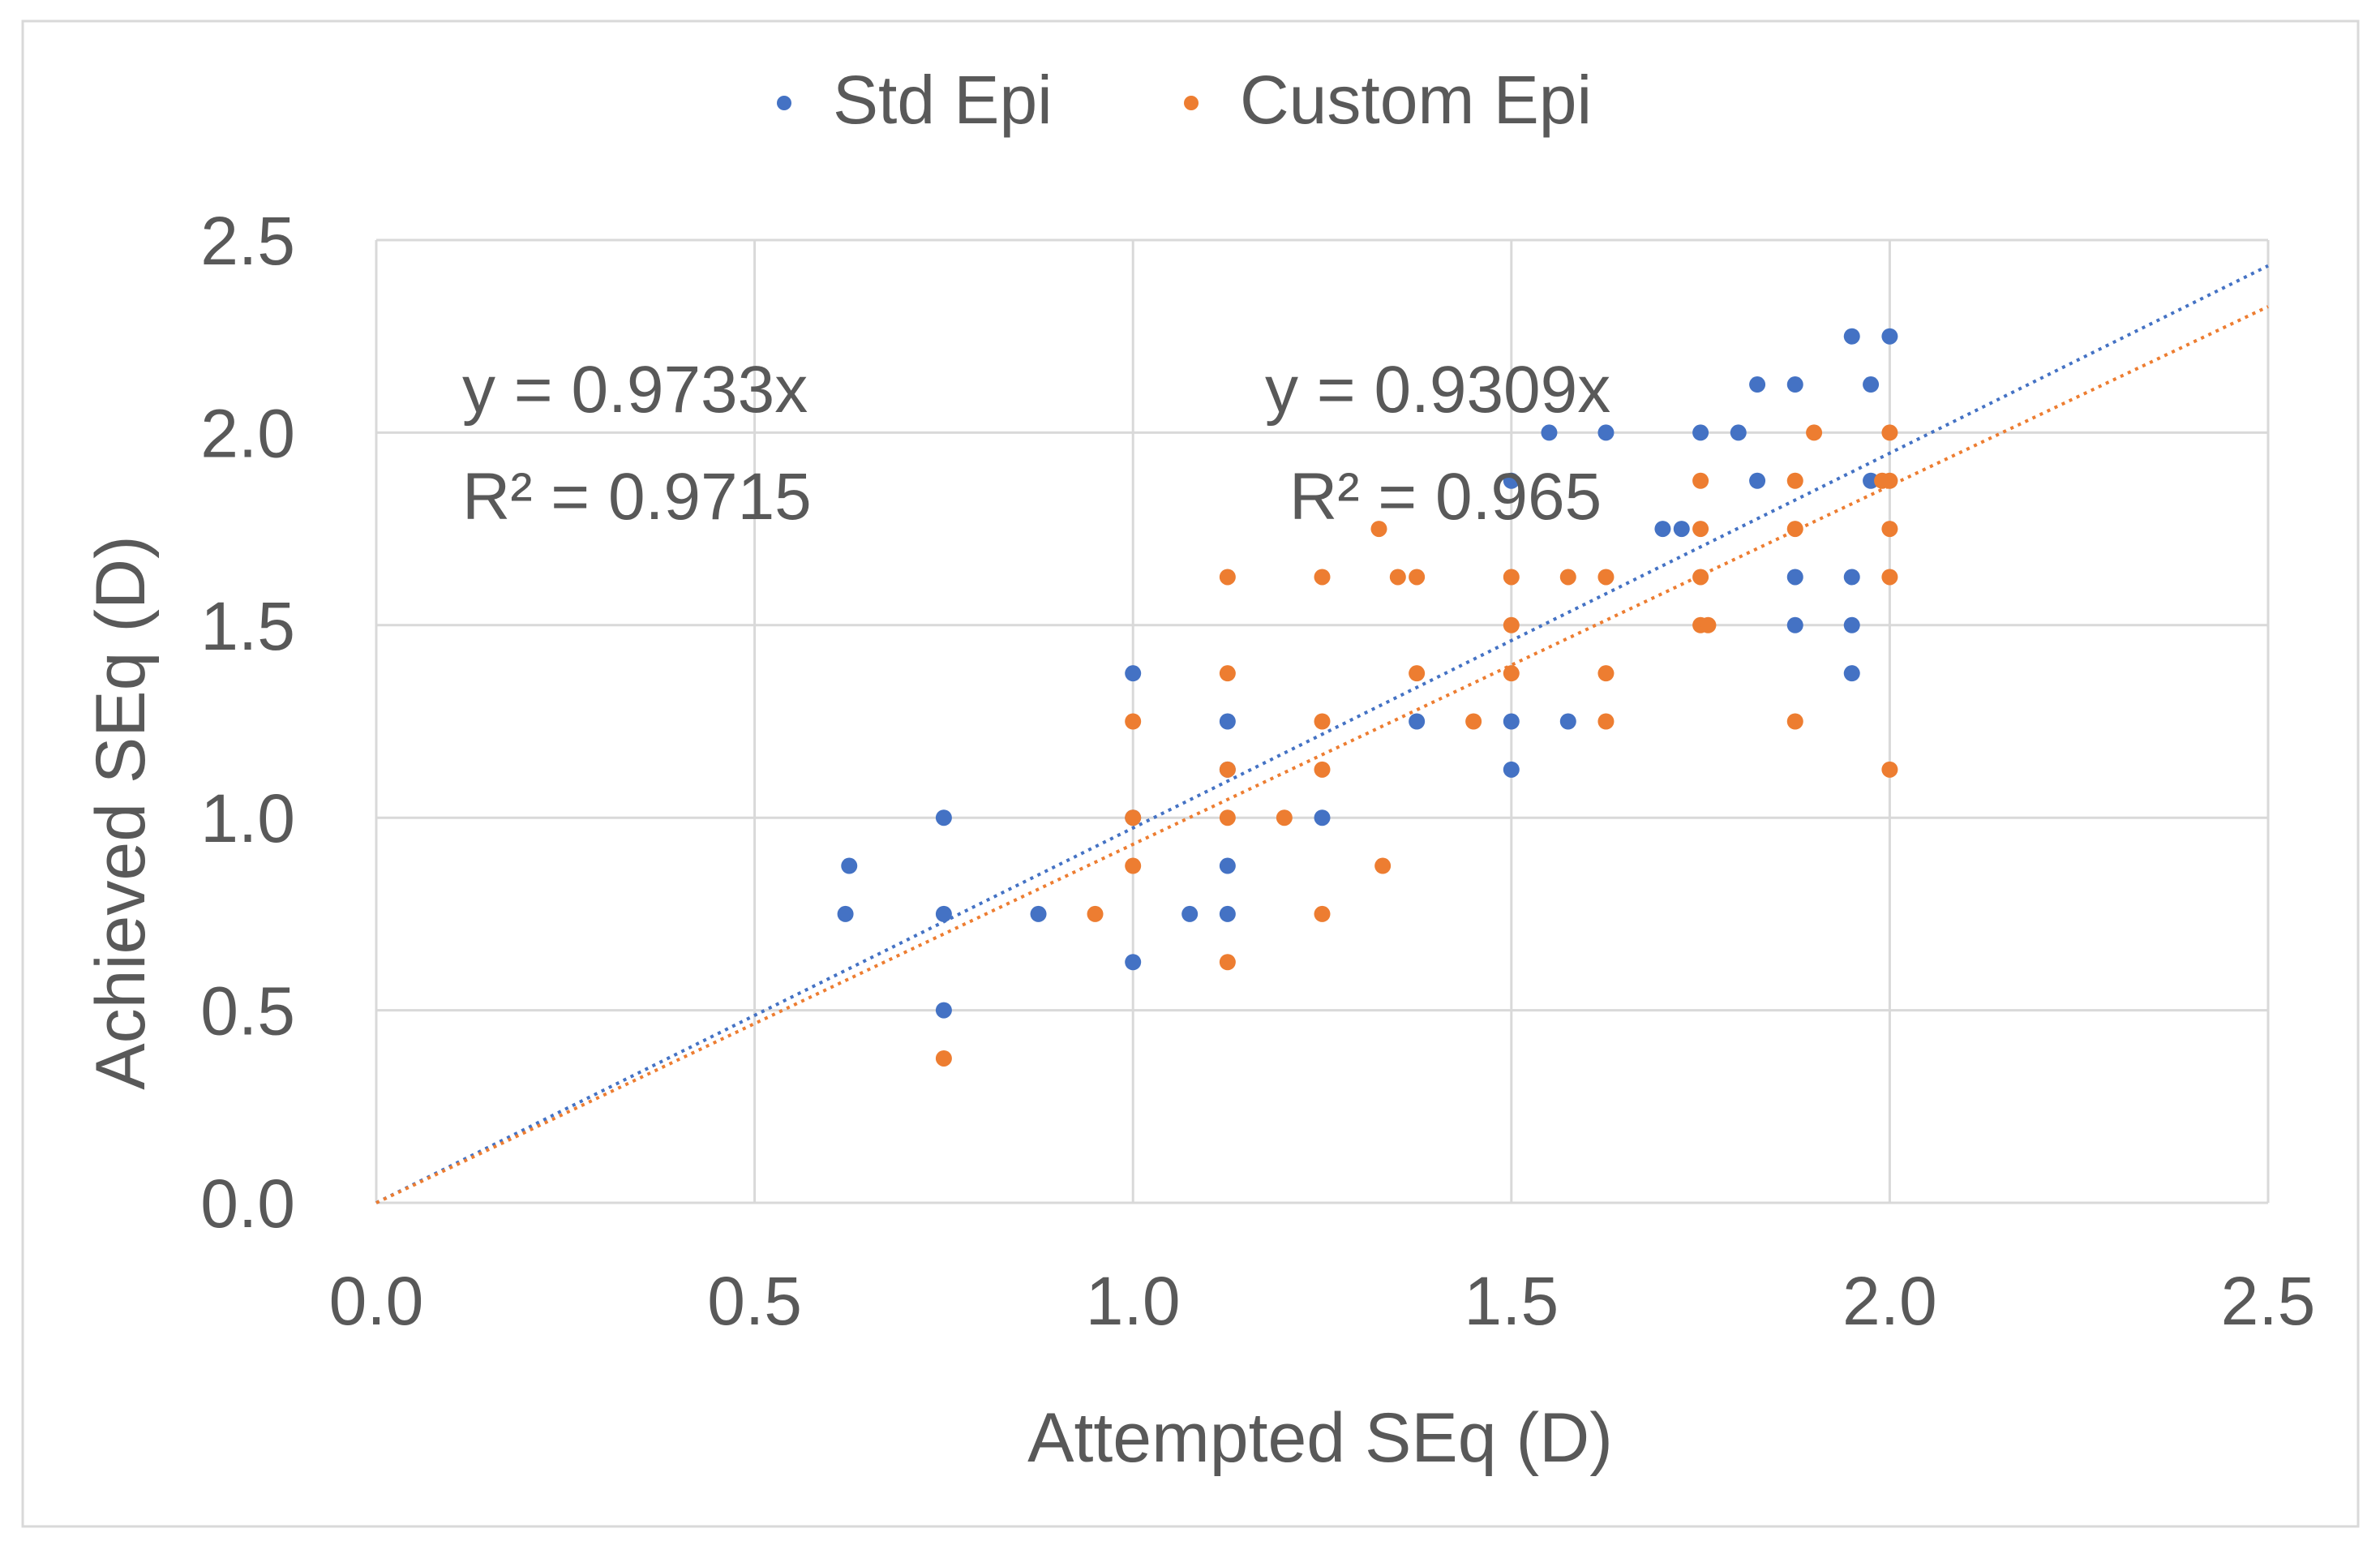  Describe the element at coordinates (1889, 1301) in the screenshot. I see `x-tick-label: 2.0` at that location.